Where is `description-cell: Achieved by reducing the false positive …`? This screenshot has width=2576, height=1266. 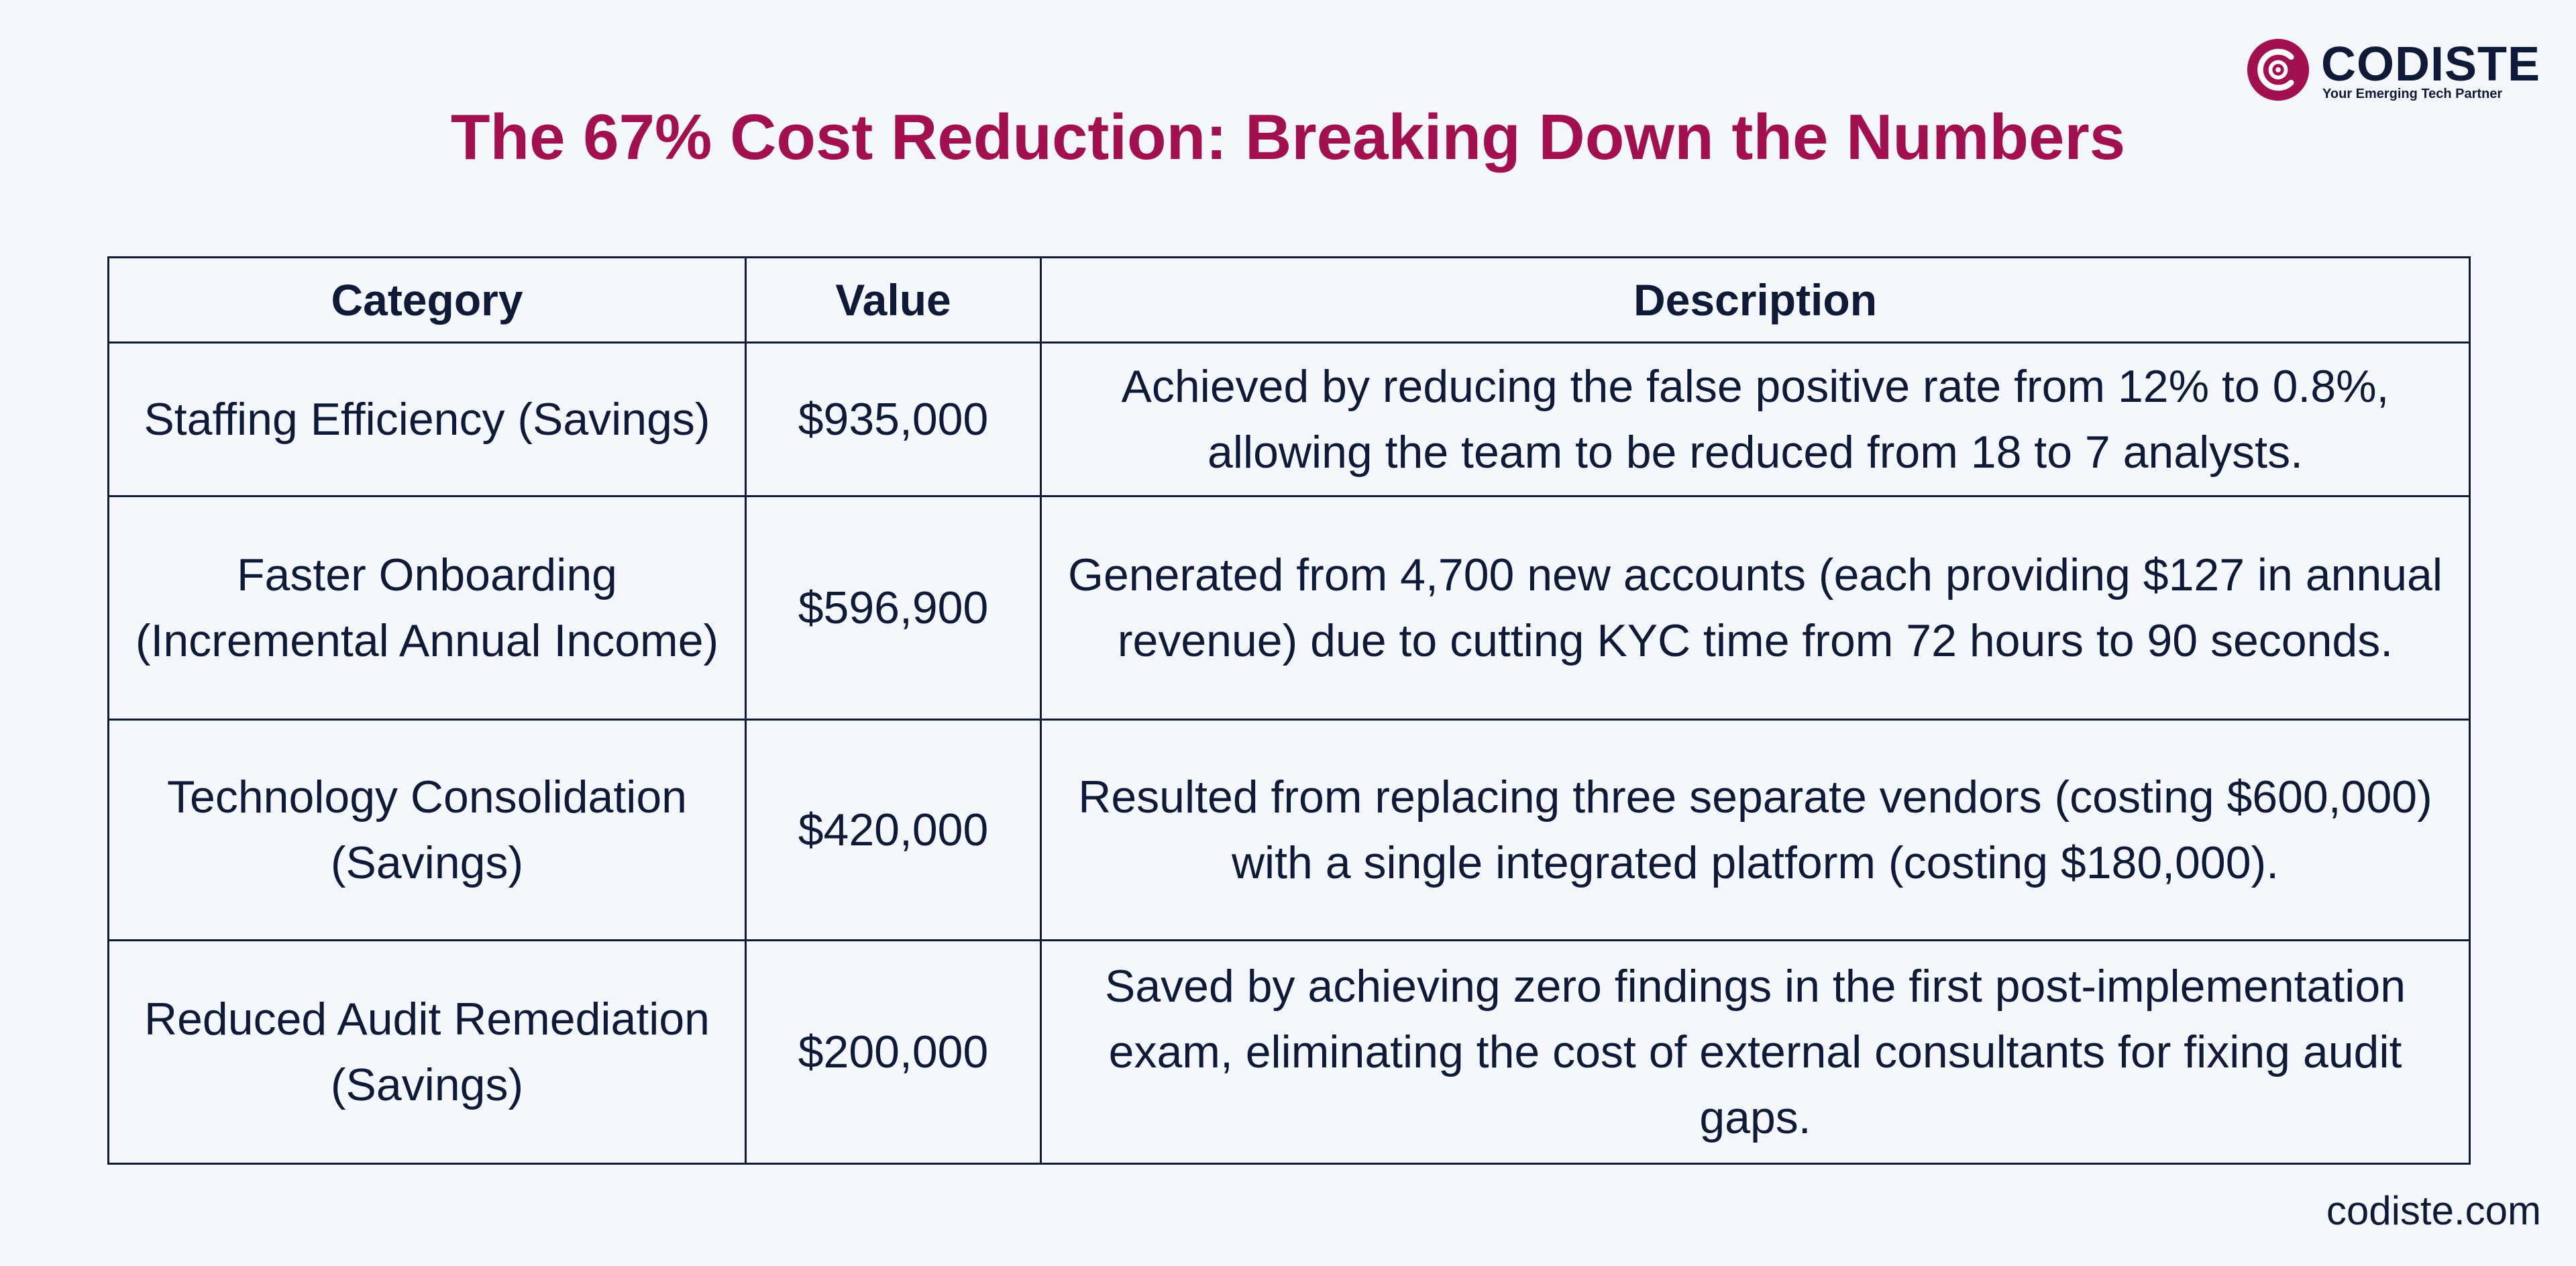
description-cell: Achieved by reducing the false positive … is located at coordinates (1755, 419).